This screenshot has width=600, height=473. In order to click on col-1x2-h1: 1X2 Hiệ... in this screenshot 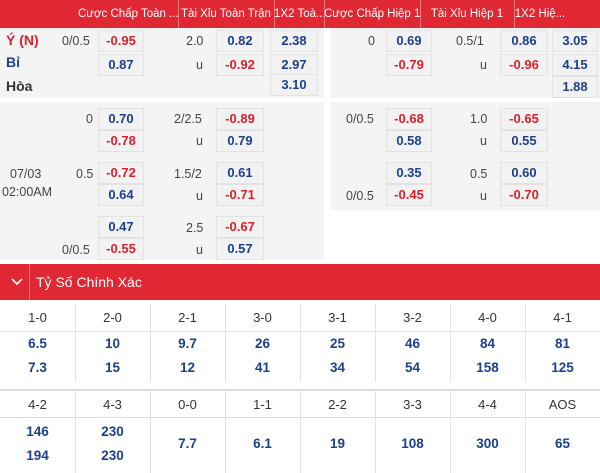, I will do `click(540, 14)`.